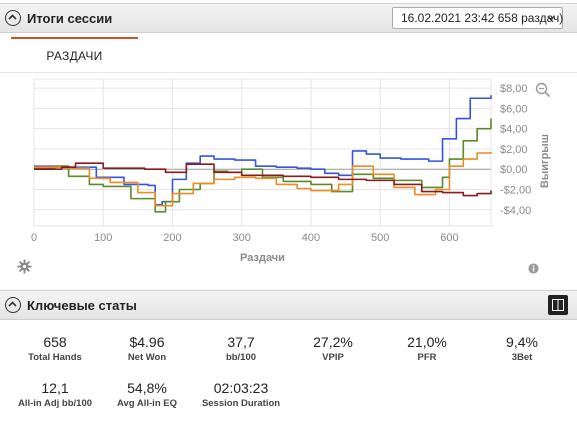 This screenshot has height=421, width=577. Describe the element at coordinates (543, 92) in the screenshot. I see `zoom-out-icon` at that location.